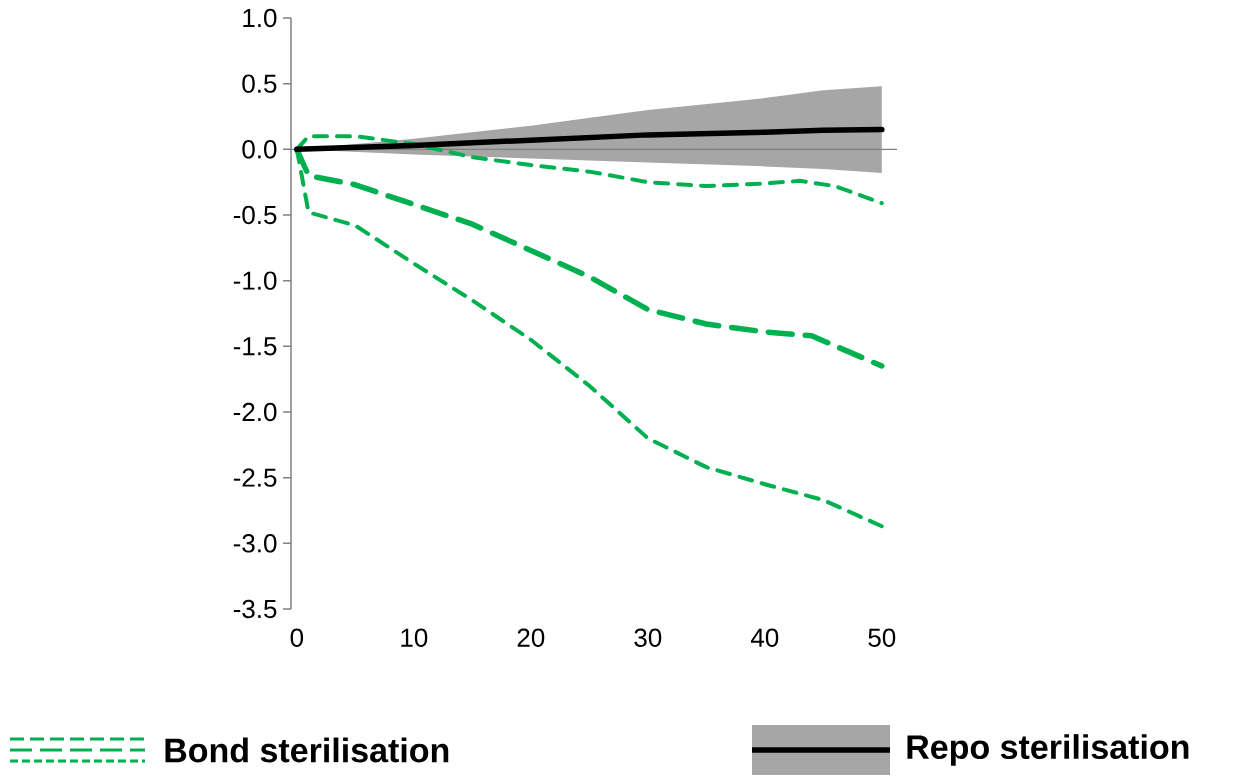  What do you see at coordinates (260, 18) in the screenshot?
I see `y-tick-label: 1.0` at bounding box center [260, 18].